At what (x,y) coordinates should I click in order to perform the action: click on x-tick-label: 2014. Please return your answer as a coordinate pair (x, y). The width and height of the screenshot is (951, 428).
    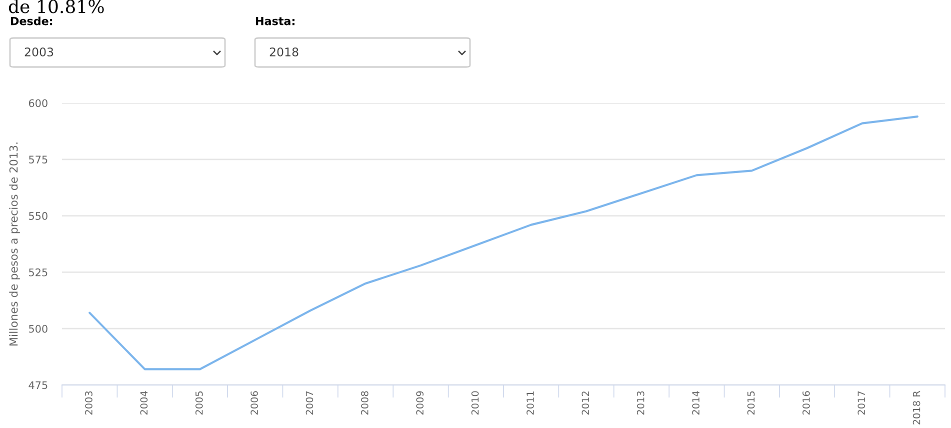
    Looking at the image, I should click on (696, 403).